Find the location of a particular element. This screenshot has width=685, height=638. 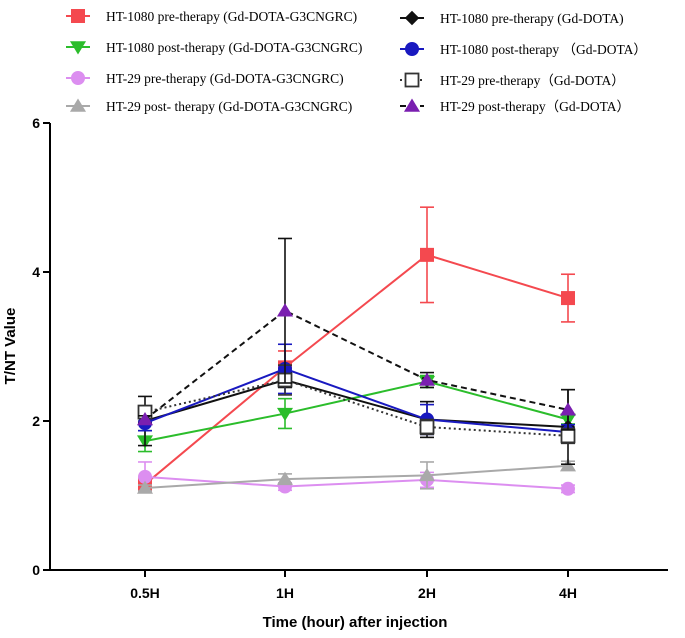

y-tick-label: 6 is located at coordinates (36, 123).